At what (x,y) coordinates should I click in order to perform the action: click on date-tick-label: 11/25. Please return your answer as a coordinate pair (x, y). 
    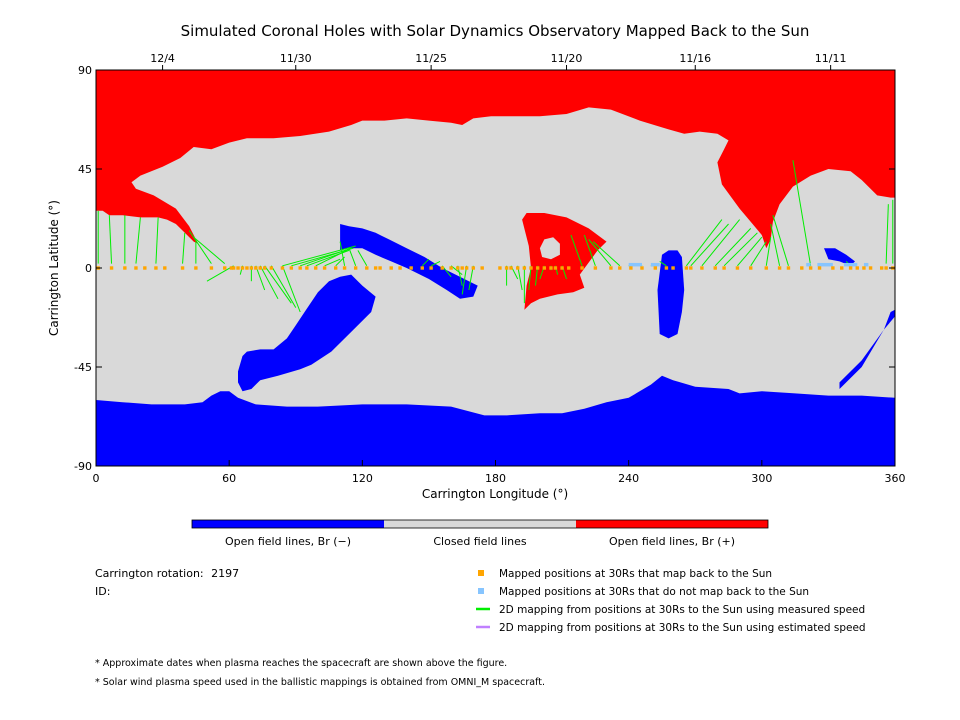
    Looking at the image, I should click on (431, 58).